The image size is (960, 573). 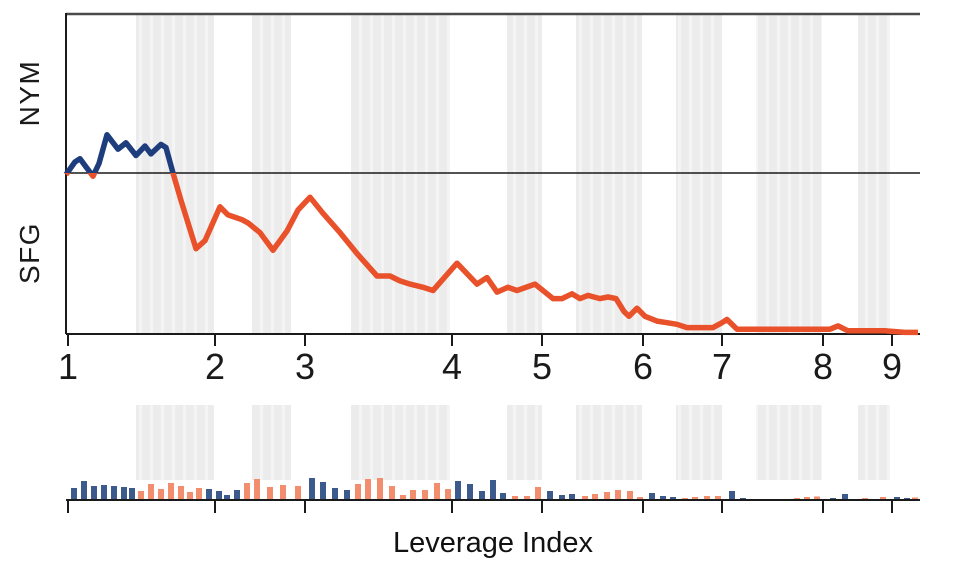 I want to click on x-tick-label-4: 4, so click(x=452, y=366).